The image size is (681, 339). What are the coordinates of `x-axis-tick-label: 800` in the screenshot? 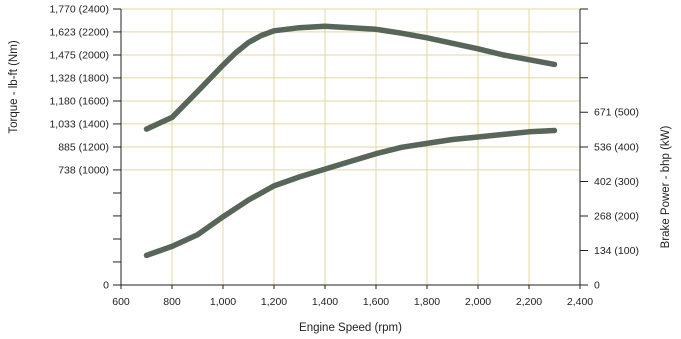 It's located at (172, 302).